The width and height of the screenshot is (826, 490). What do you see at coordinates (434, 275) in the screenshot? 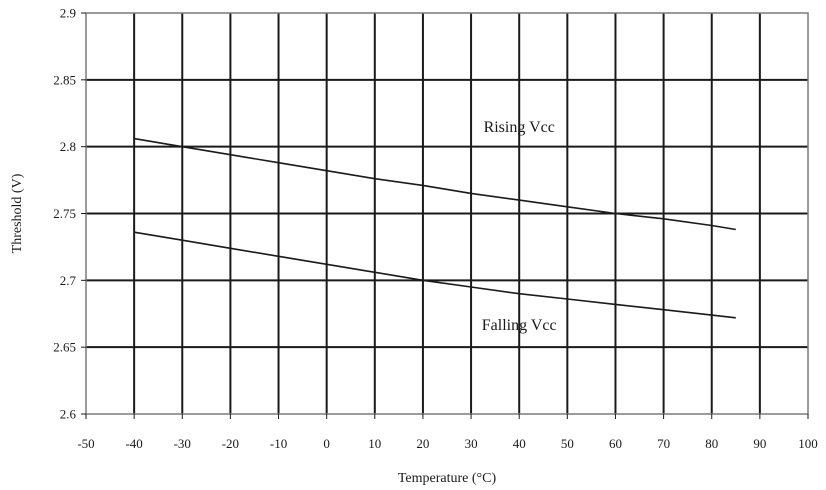
I see `falling-vcc-line` at bounding box center [434, 275].